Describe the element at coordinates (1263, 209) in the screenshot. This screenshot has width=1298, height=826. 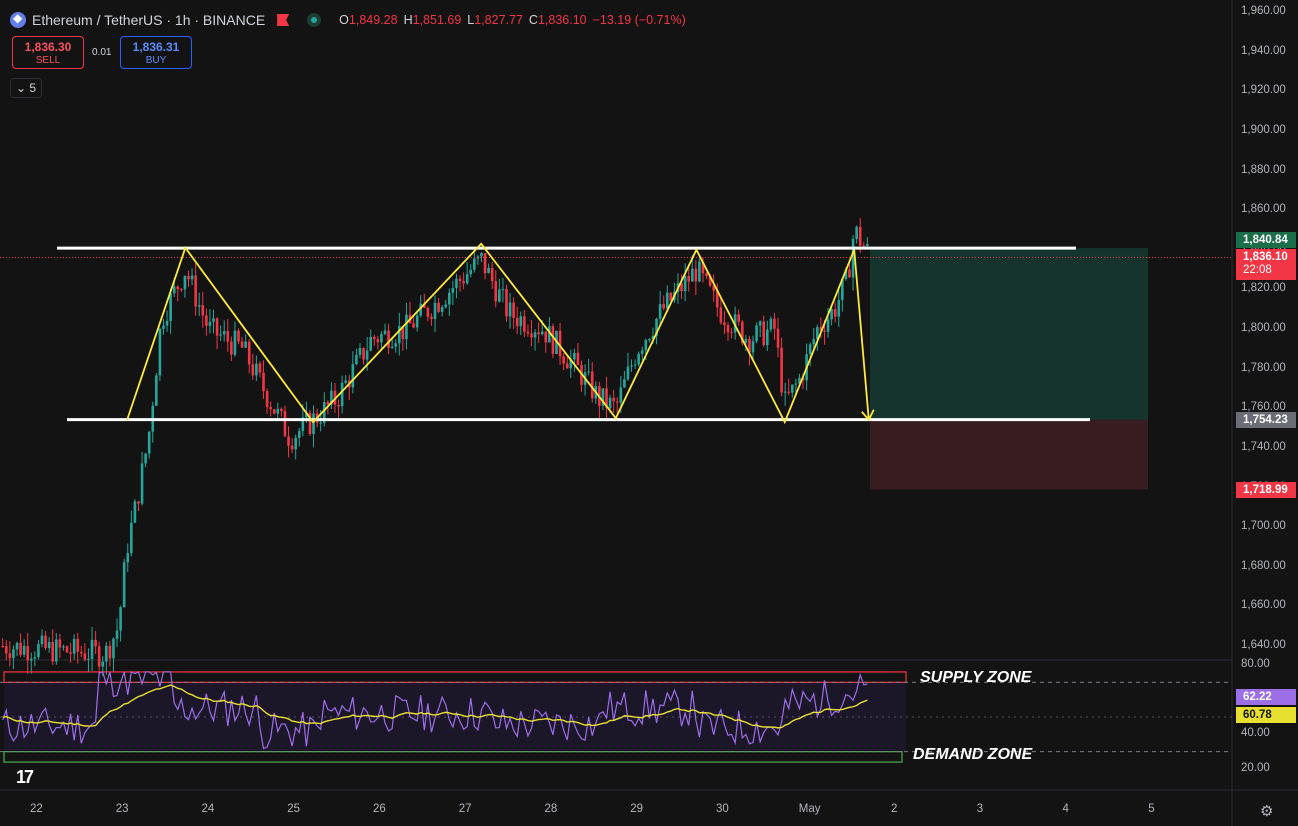
I see `price-tick-label: 1,860.00` at that location.